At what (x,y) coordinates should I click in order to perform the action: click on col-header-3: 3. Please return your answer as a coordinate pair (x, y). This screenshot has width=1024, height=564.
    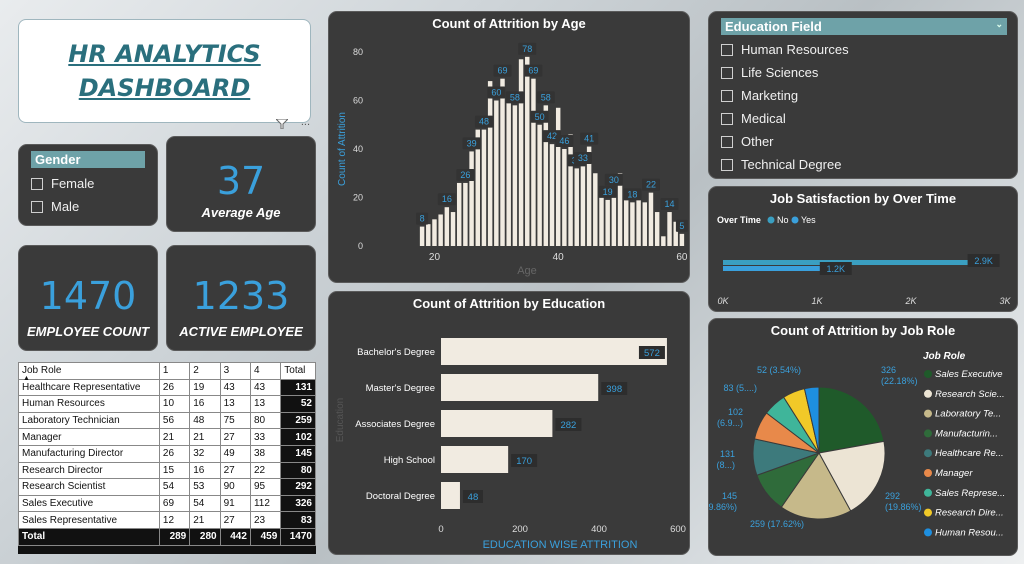
    Looking at the image, I should click on (235, 371).